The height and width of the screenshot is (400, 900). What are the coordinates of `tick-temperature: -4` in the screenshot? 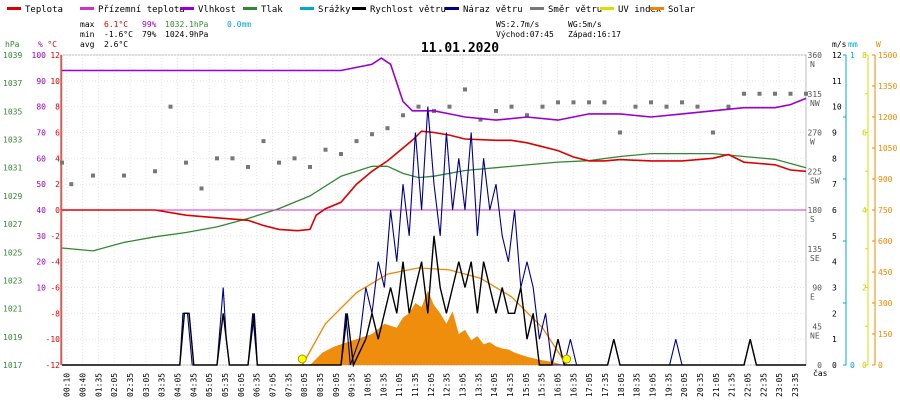 It's located at (55, 262).